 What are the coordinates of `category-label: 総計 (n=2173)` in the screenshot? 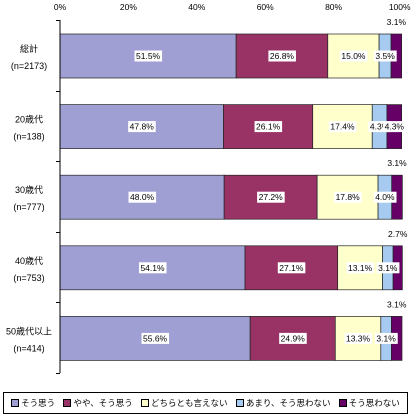 It's located at (29, 57).